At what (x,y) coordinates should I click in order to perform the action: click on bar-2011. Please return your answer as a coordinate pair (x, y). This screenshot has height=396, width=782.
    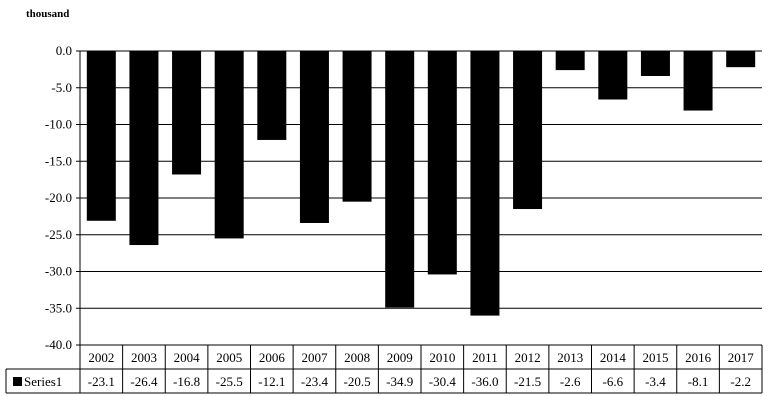
    Looking at the image, I should click on (485, 183).